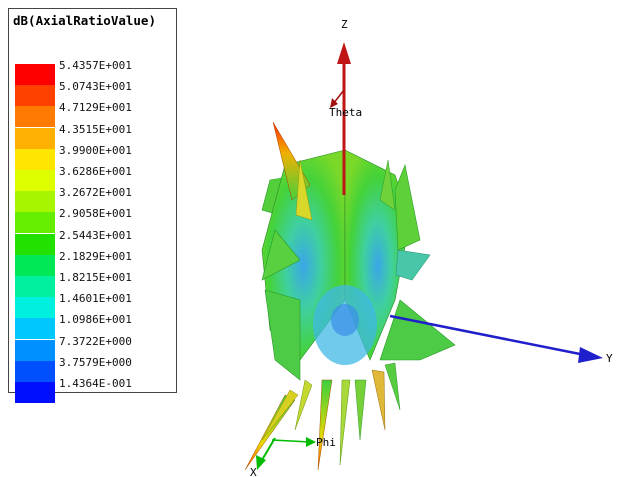  What do you see at coordinates (263, 457) in the screenshot?
I see `x-axis: X` at bounding box center [263, 457].